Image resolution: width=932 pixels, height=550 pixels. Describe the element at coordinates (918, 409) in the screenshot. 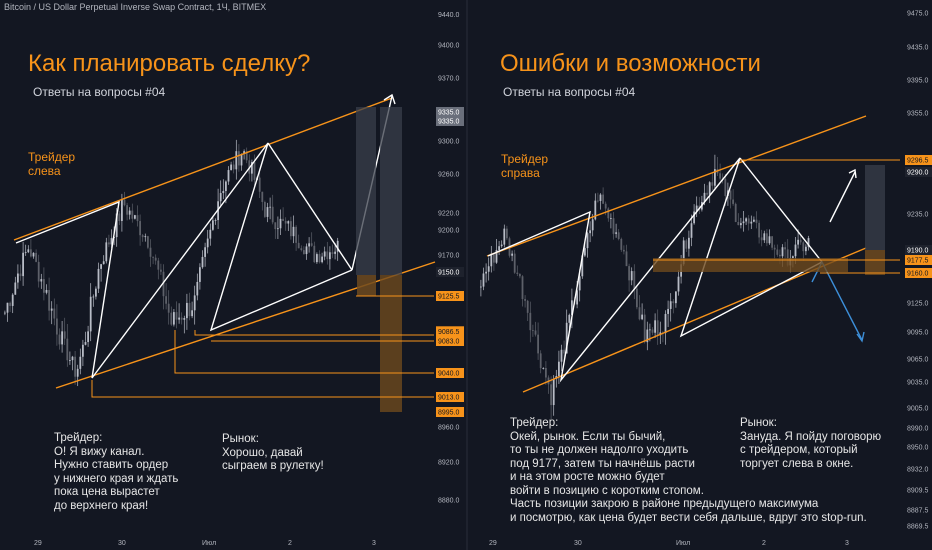

I see `y-tick-label: 9005.0` at that location.